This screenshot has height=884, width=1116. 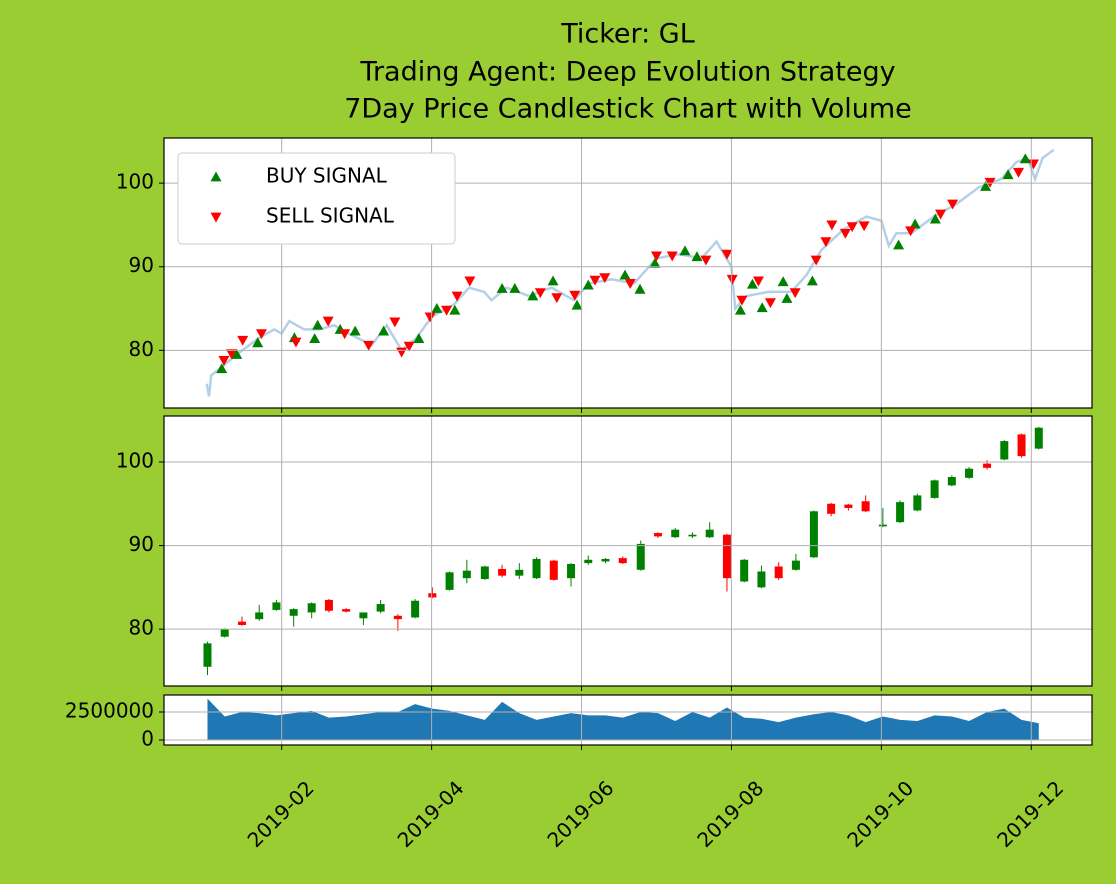 What do you see at coordinates (281, 814) in the screenshot?
I see `x-tick-label: 2019-02` at bounding box center [281, 814].